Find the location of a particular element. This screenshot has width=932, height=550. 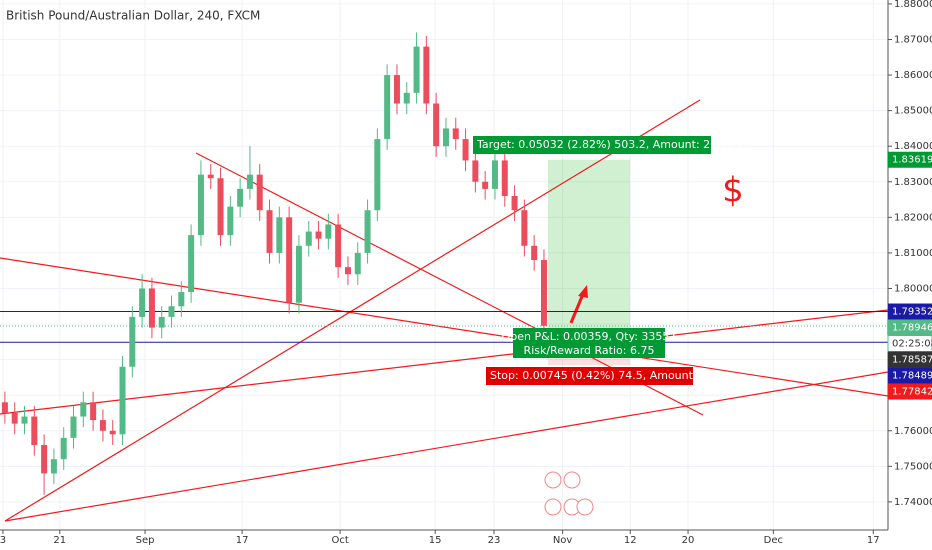

y-tick-label: 1.81000 is located at coordinates (913, 253).